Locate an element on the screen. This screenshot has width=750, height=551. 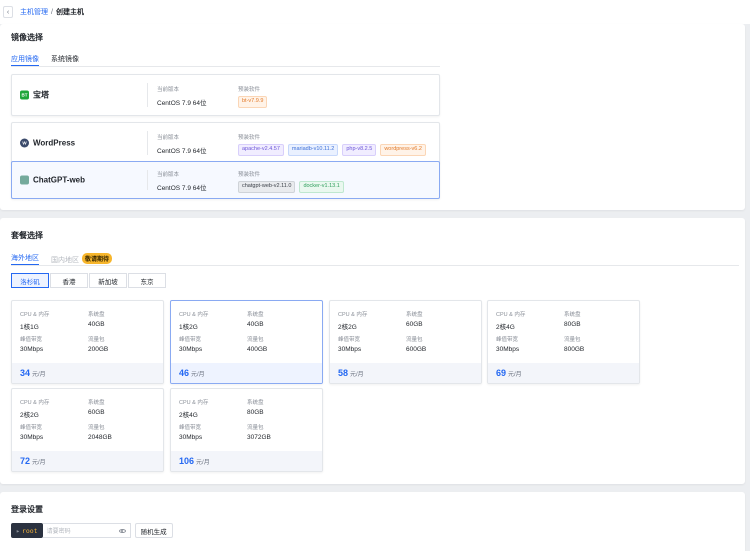
password-input: 请要密码 is located at coordinates (86, 530).